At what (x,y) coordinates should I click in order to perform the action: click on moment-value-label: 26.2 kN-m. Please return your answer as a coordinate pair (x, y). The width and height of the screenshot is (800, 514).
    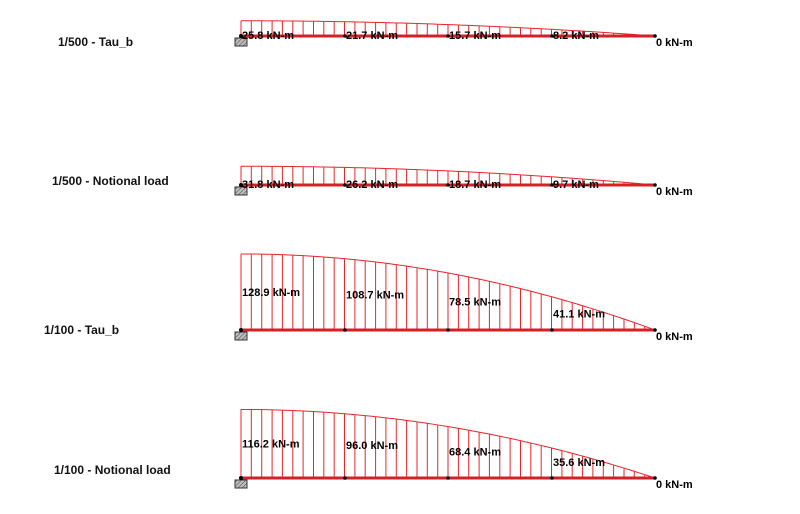
    Looking at the image, I should click on (372, 185).